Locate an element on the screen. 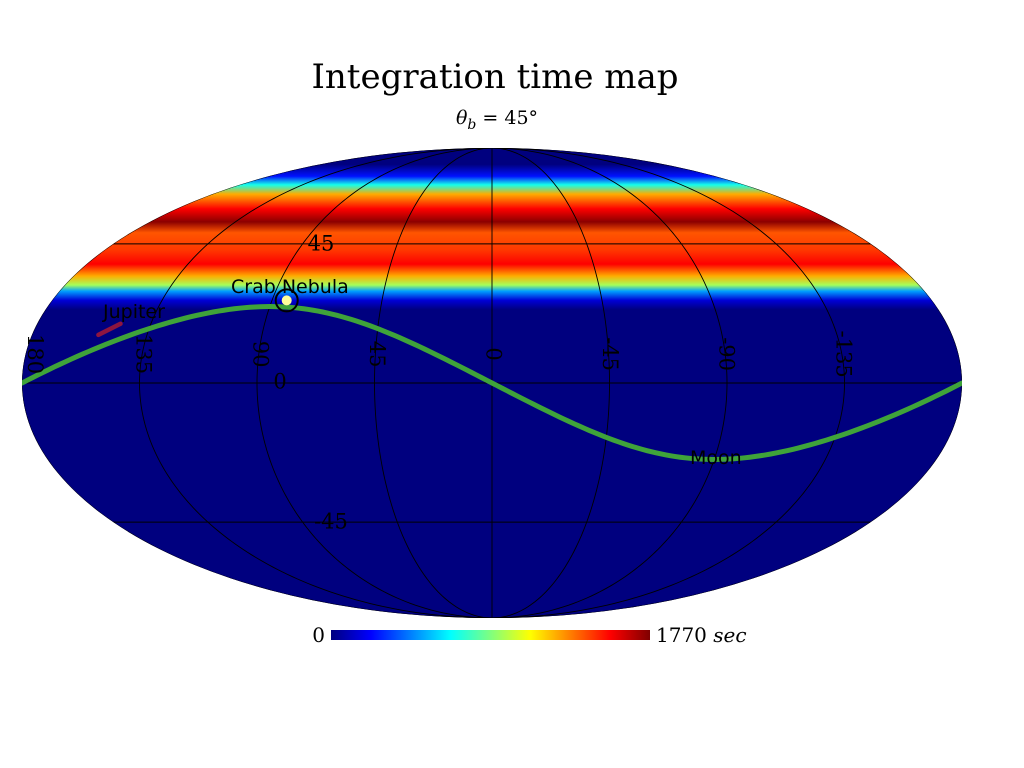  longitude-label-2: 90 is located at coordinates (260, 354).